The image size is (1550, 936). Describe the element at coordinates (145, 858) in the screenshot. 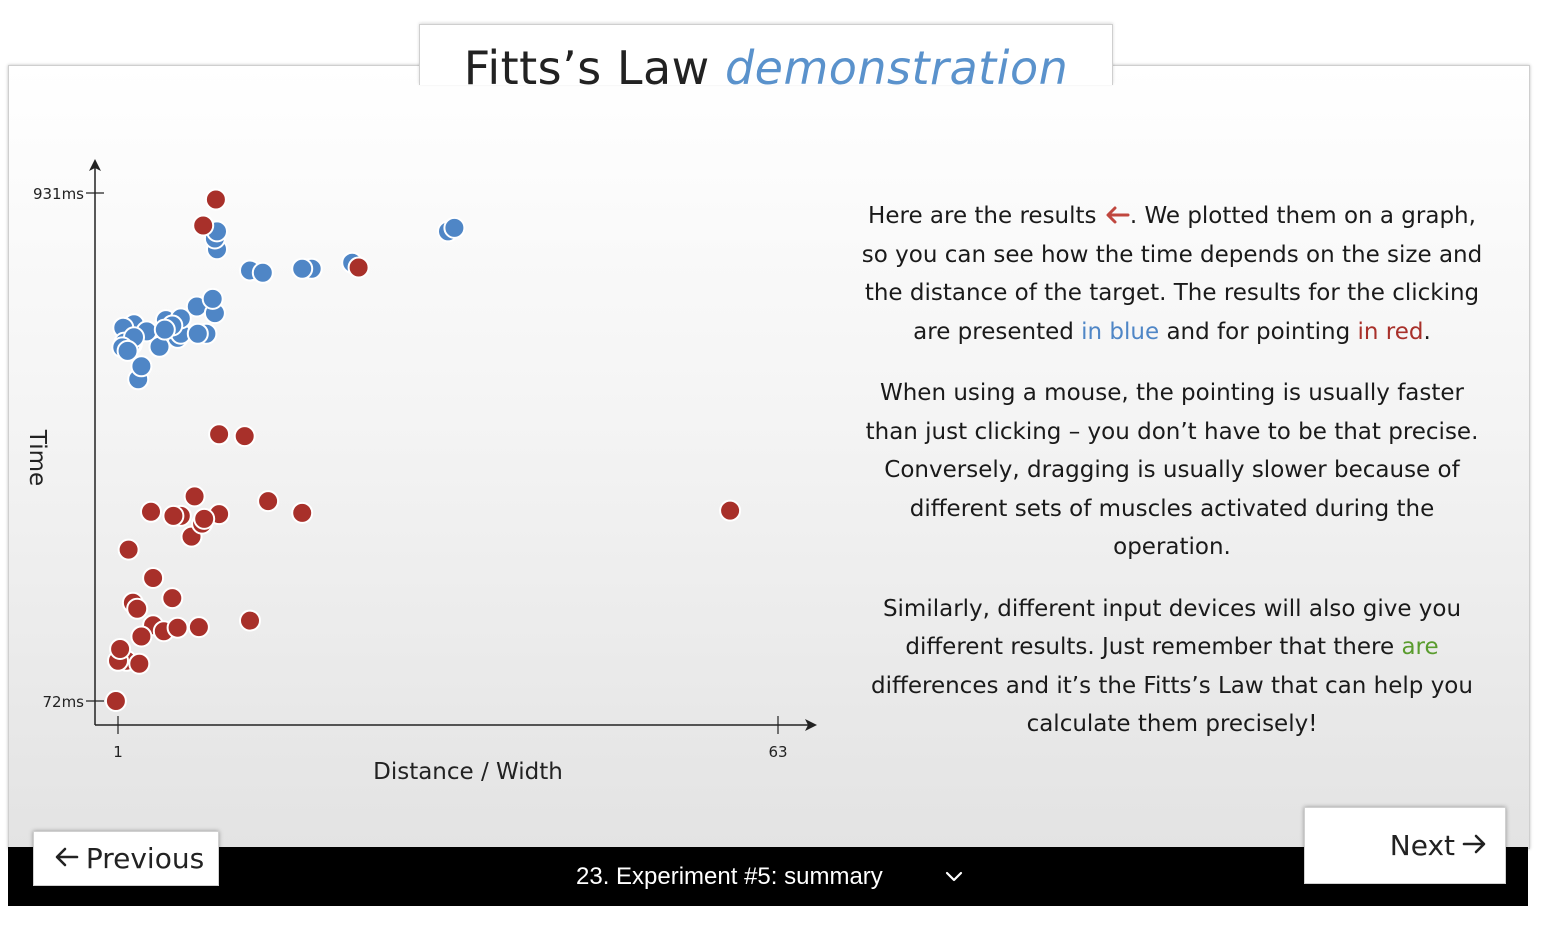

I see `previous-label: Previous` at that location.